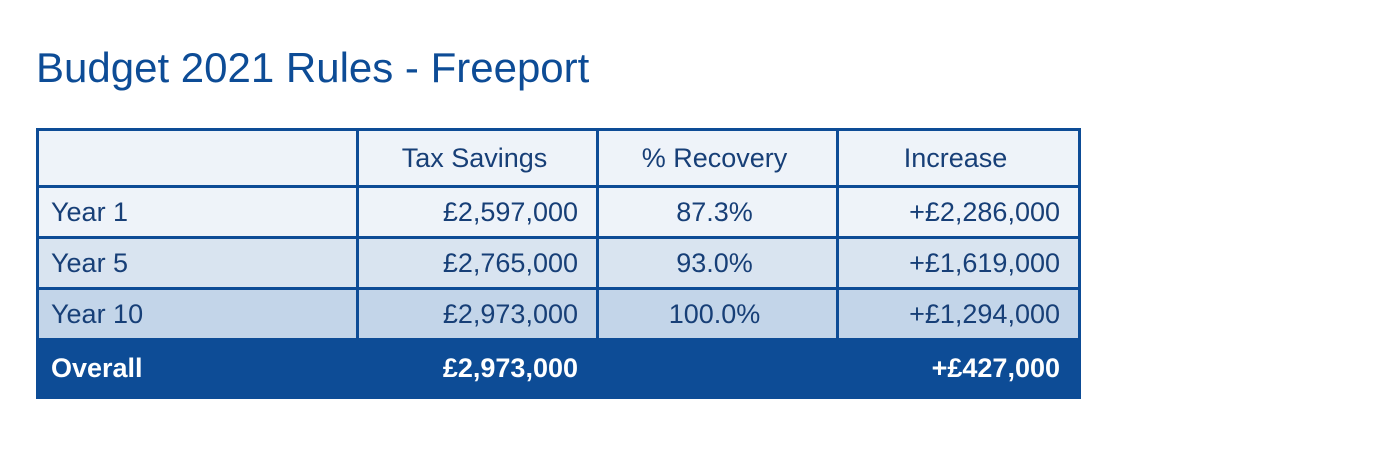 Image resolution: width=1400 pixels, height=450 pixels. What do you see at coordinates (717, 212) in the screenshot?
I see `recovery-cell: 87.3%` at bounding box center [717, 212].